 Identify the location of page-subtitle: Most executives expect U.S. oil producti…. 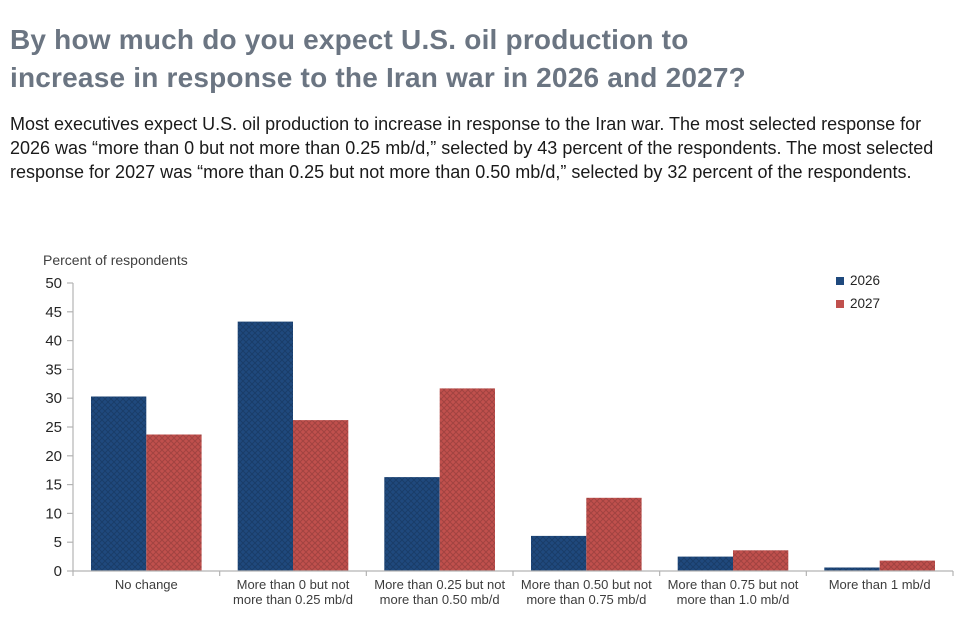
(472, 148).